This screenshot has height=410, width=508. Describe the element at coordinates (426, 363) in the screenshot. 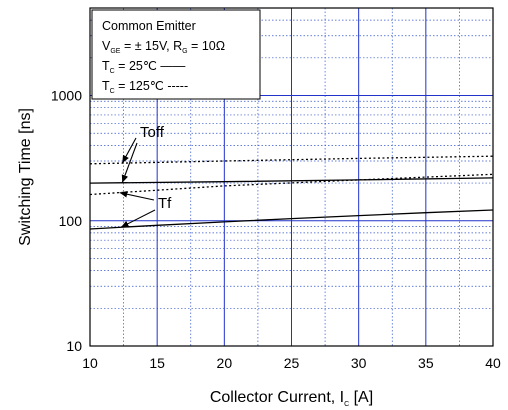

I see `x-tick-label: 35` at that location.